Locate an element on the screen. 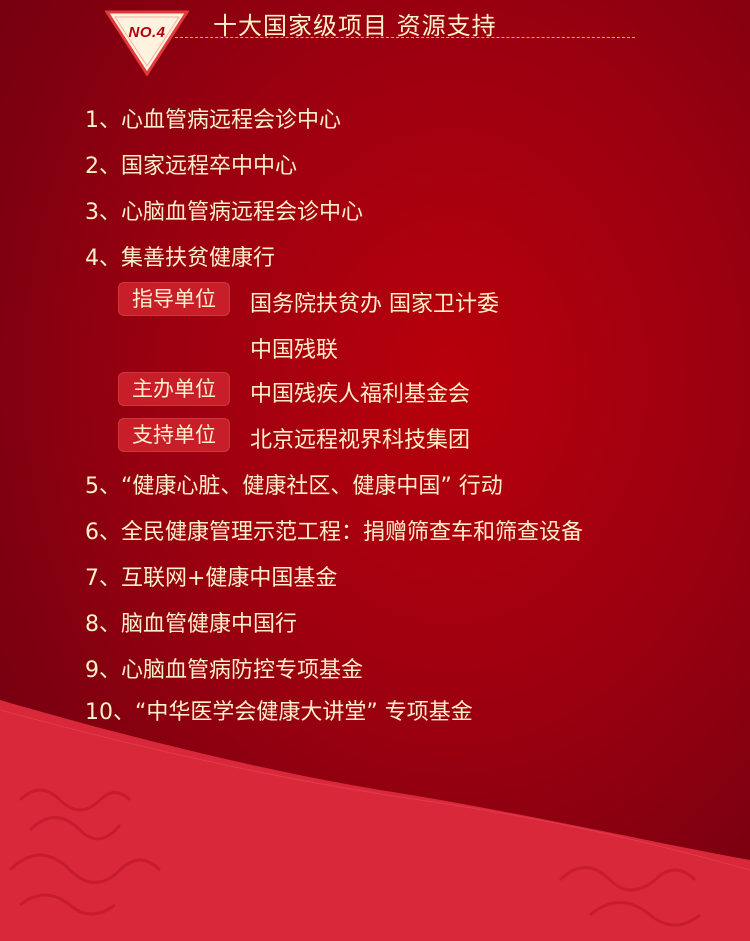 This screenshot has width=750, height=941. list-item: 10、“中华医学会健康大讲堂” 专项基金 is located at coordinates (279, 712).